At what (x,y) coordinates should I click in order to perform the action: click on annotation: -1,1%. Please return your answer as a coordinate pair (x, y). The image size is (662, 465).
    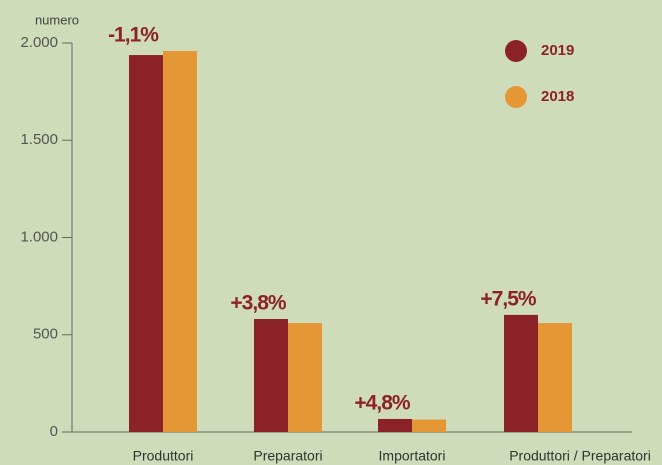
    Looking at the image, I should click on (133, 35).